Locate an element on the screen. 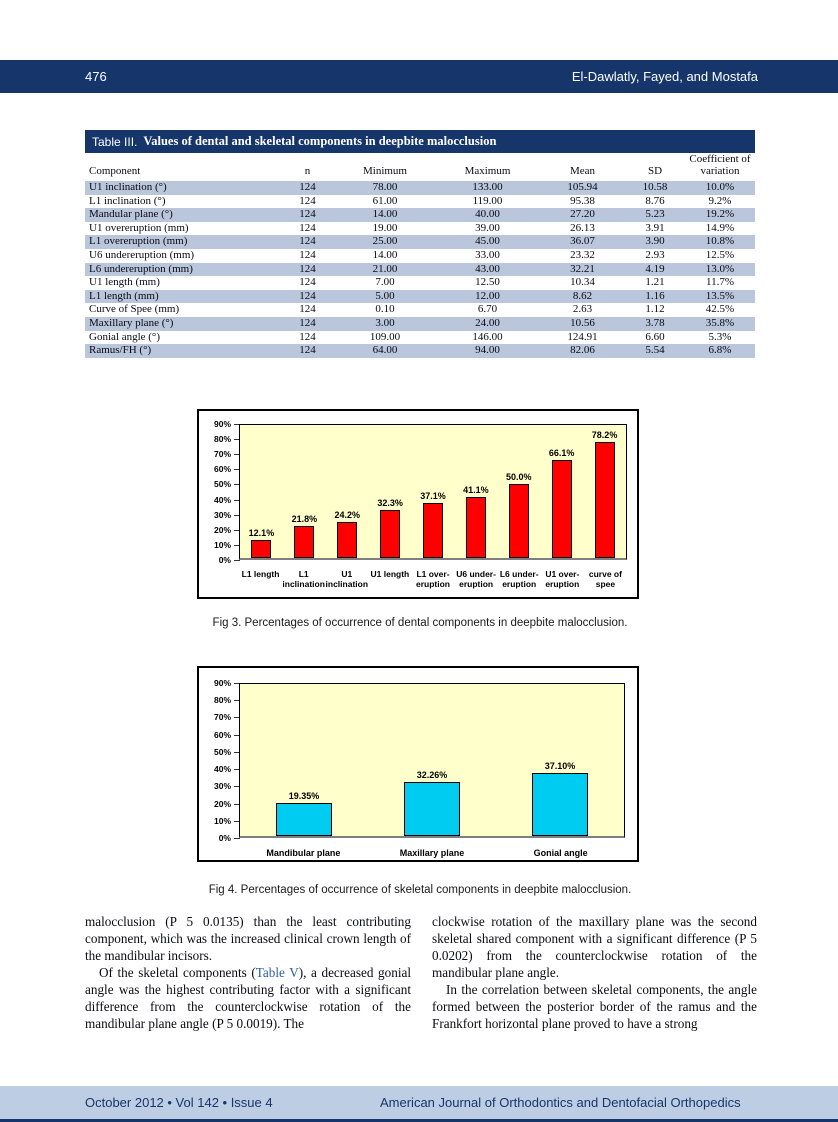 The image size is (838, 1122). component-cell: L1 inclination (°) is located at coordinates (127, 200).